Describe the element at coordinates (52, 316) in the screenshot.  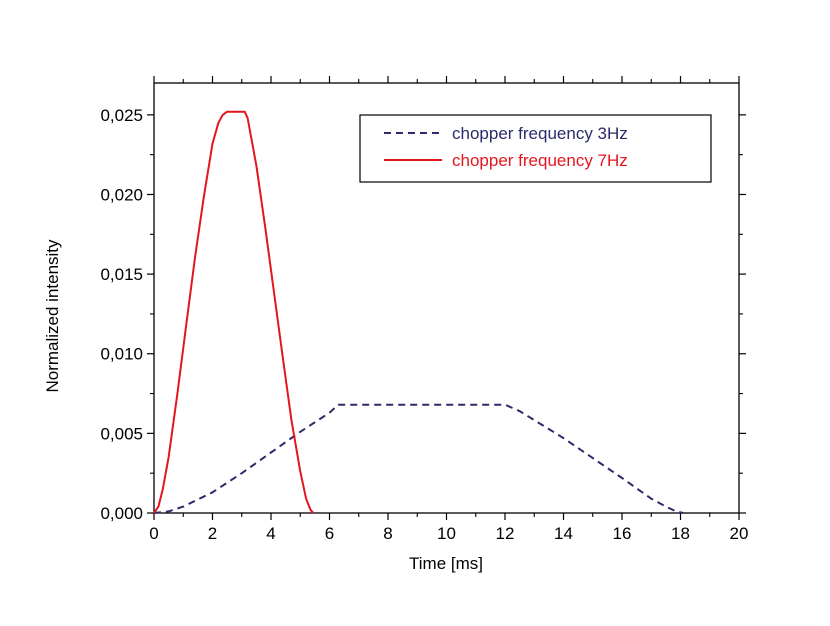
I see `y-axis-title: Normalized intensity` at that location.